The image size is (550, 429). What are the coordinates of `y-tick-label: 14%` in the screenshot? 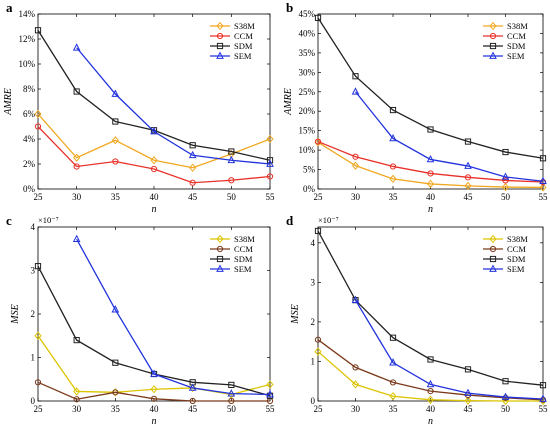 It's located at (27, 14).